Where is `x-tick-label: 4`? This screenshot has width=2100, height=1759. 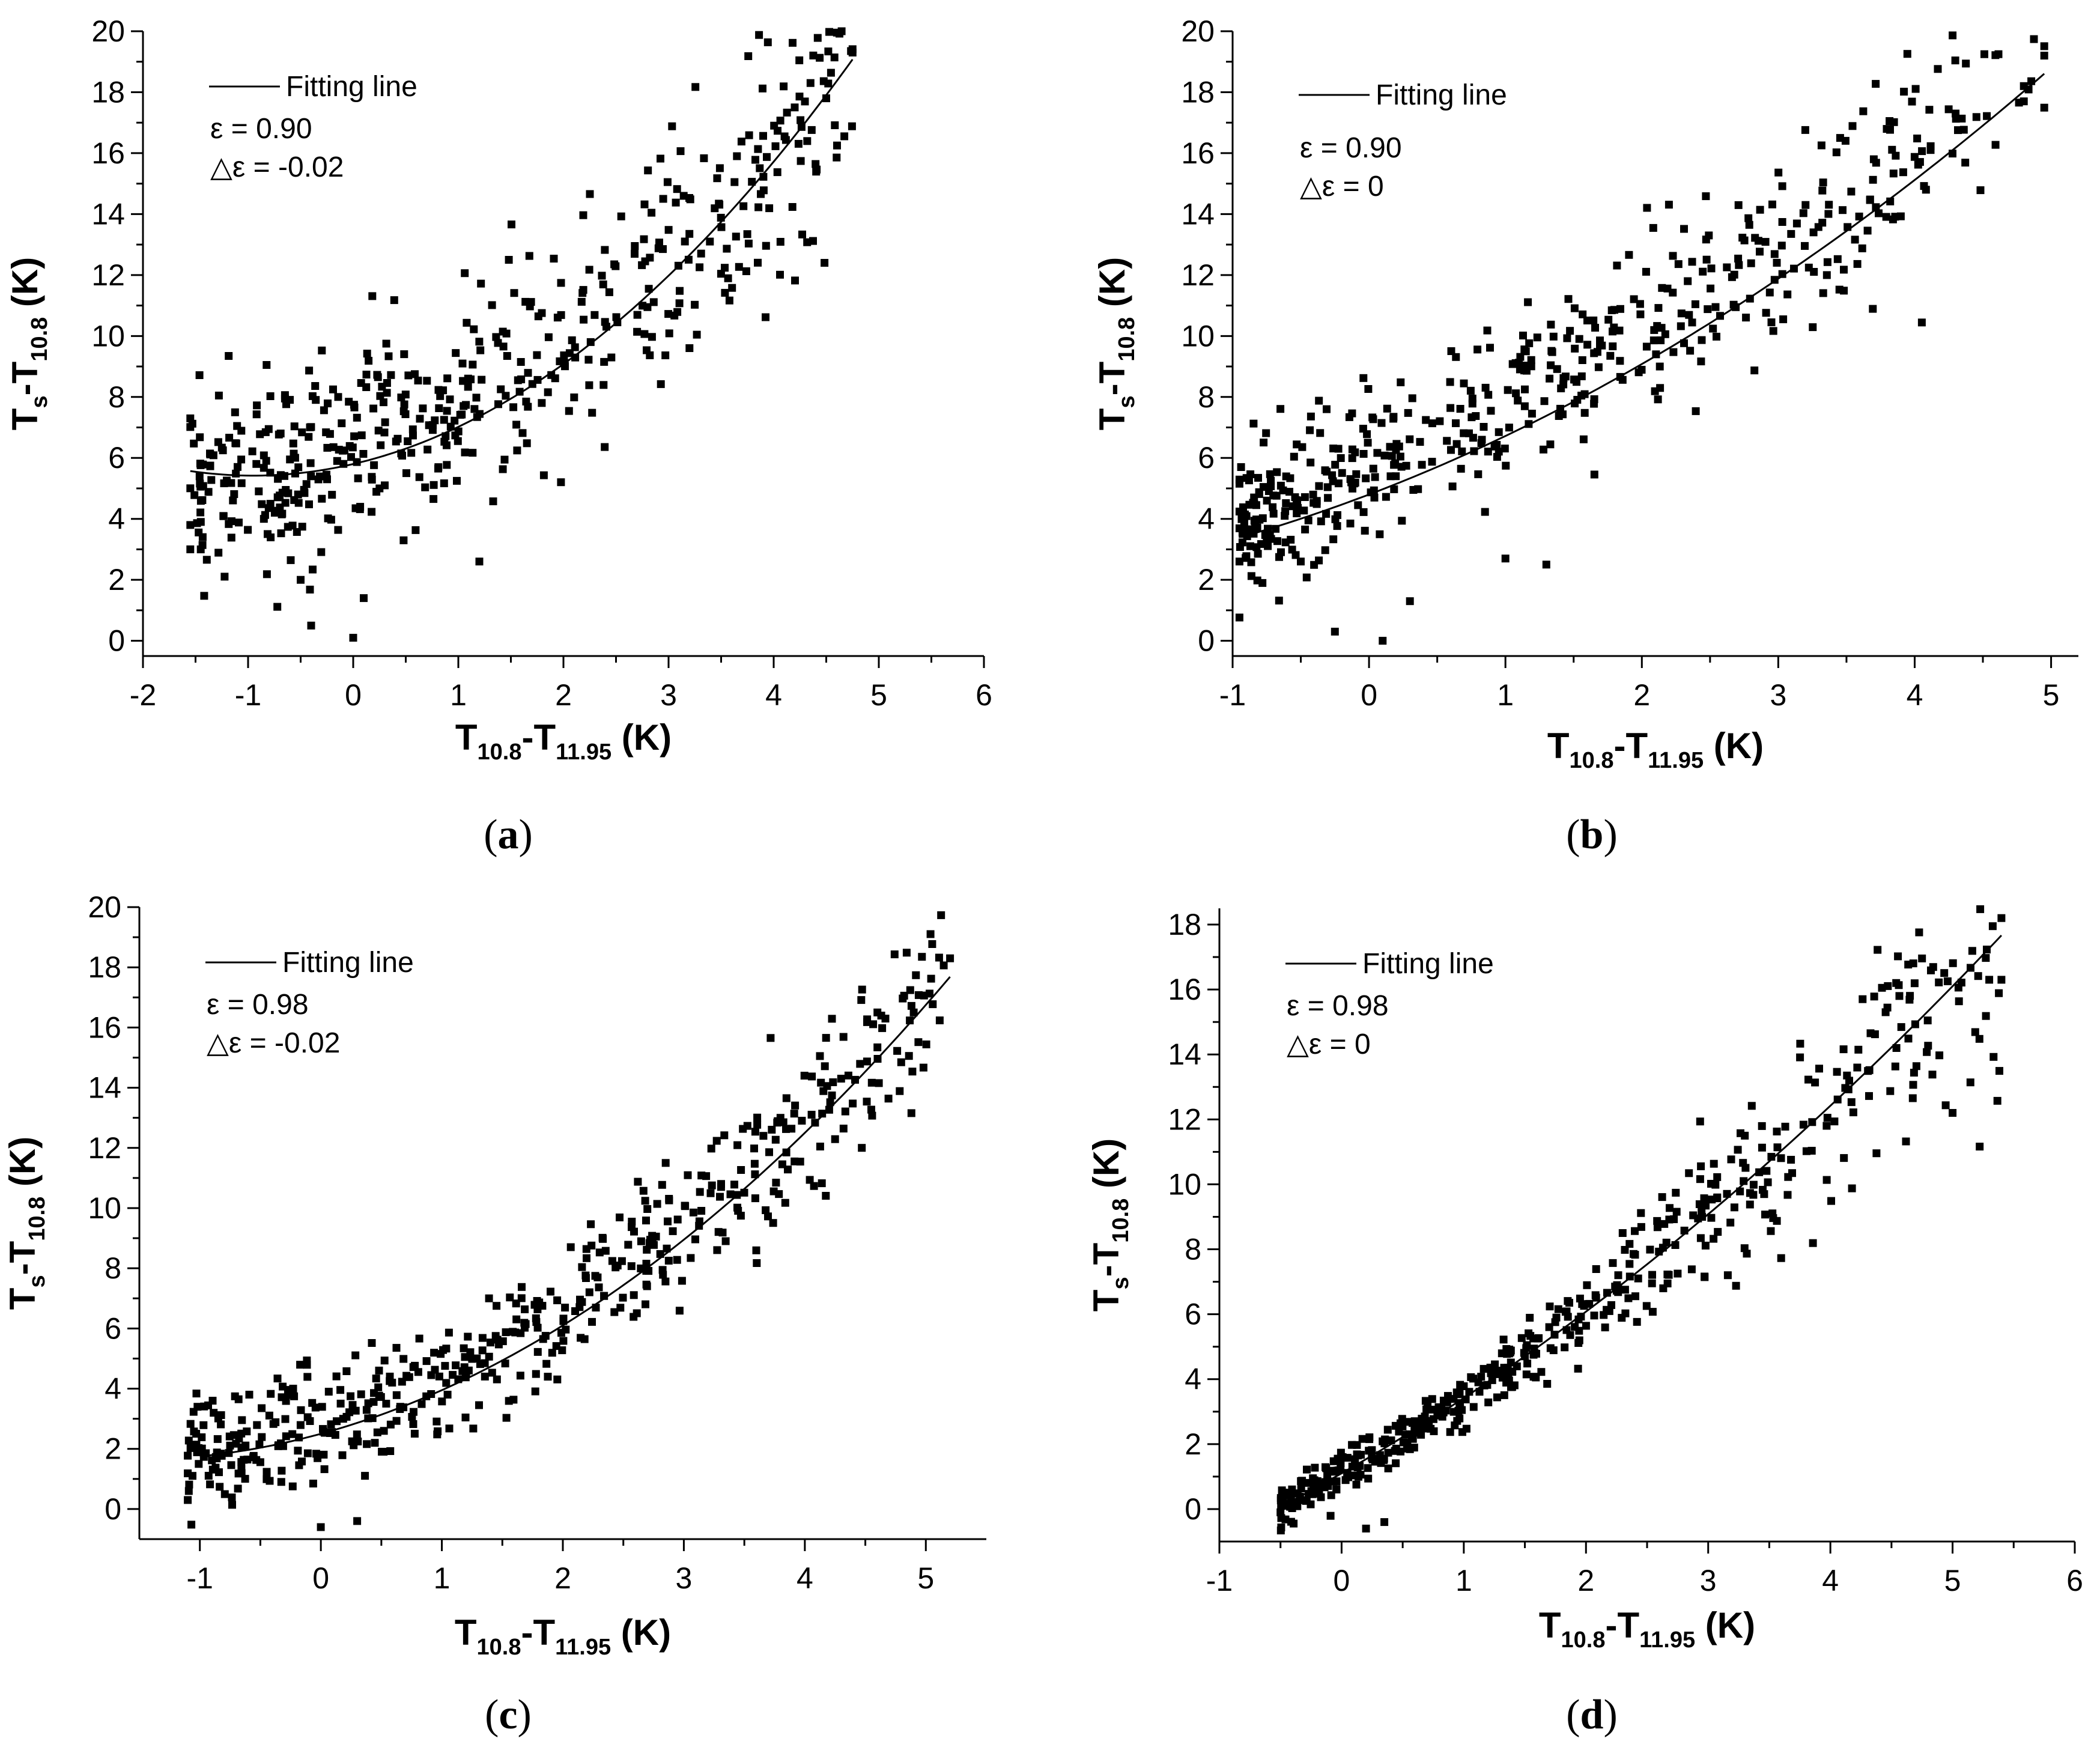
x-tick-label: 4 is located at coordinates (773, 695).